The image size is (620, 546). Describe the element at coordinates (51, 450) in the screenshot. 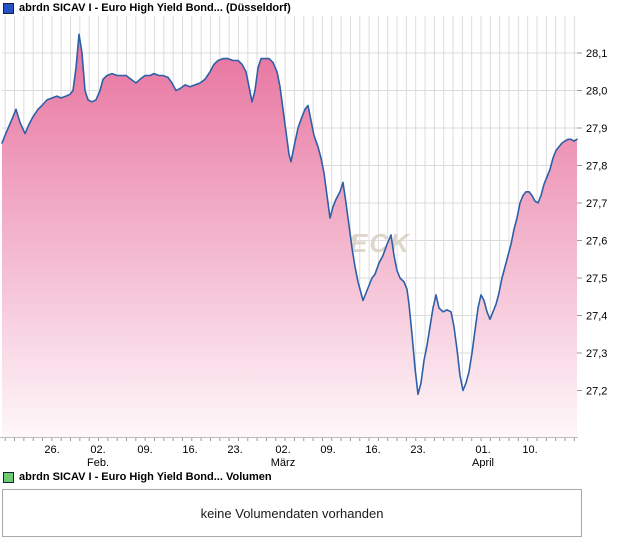

I see `x-axis-label: 26.` at that location.